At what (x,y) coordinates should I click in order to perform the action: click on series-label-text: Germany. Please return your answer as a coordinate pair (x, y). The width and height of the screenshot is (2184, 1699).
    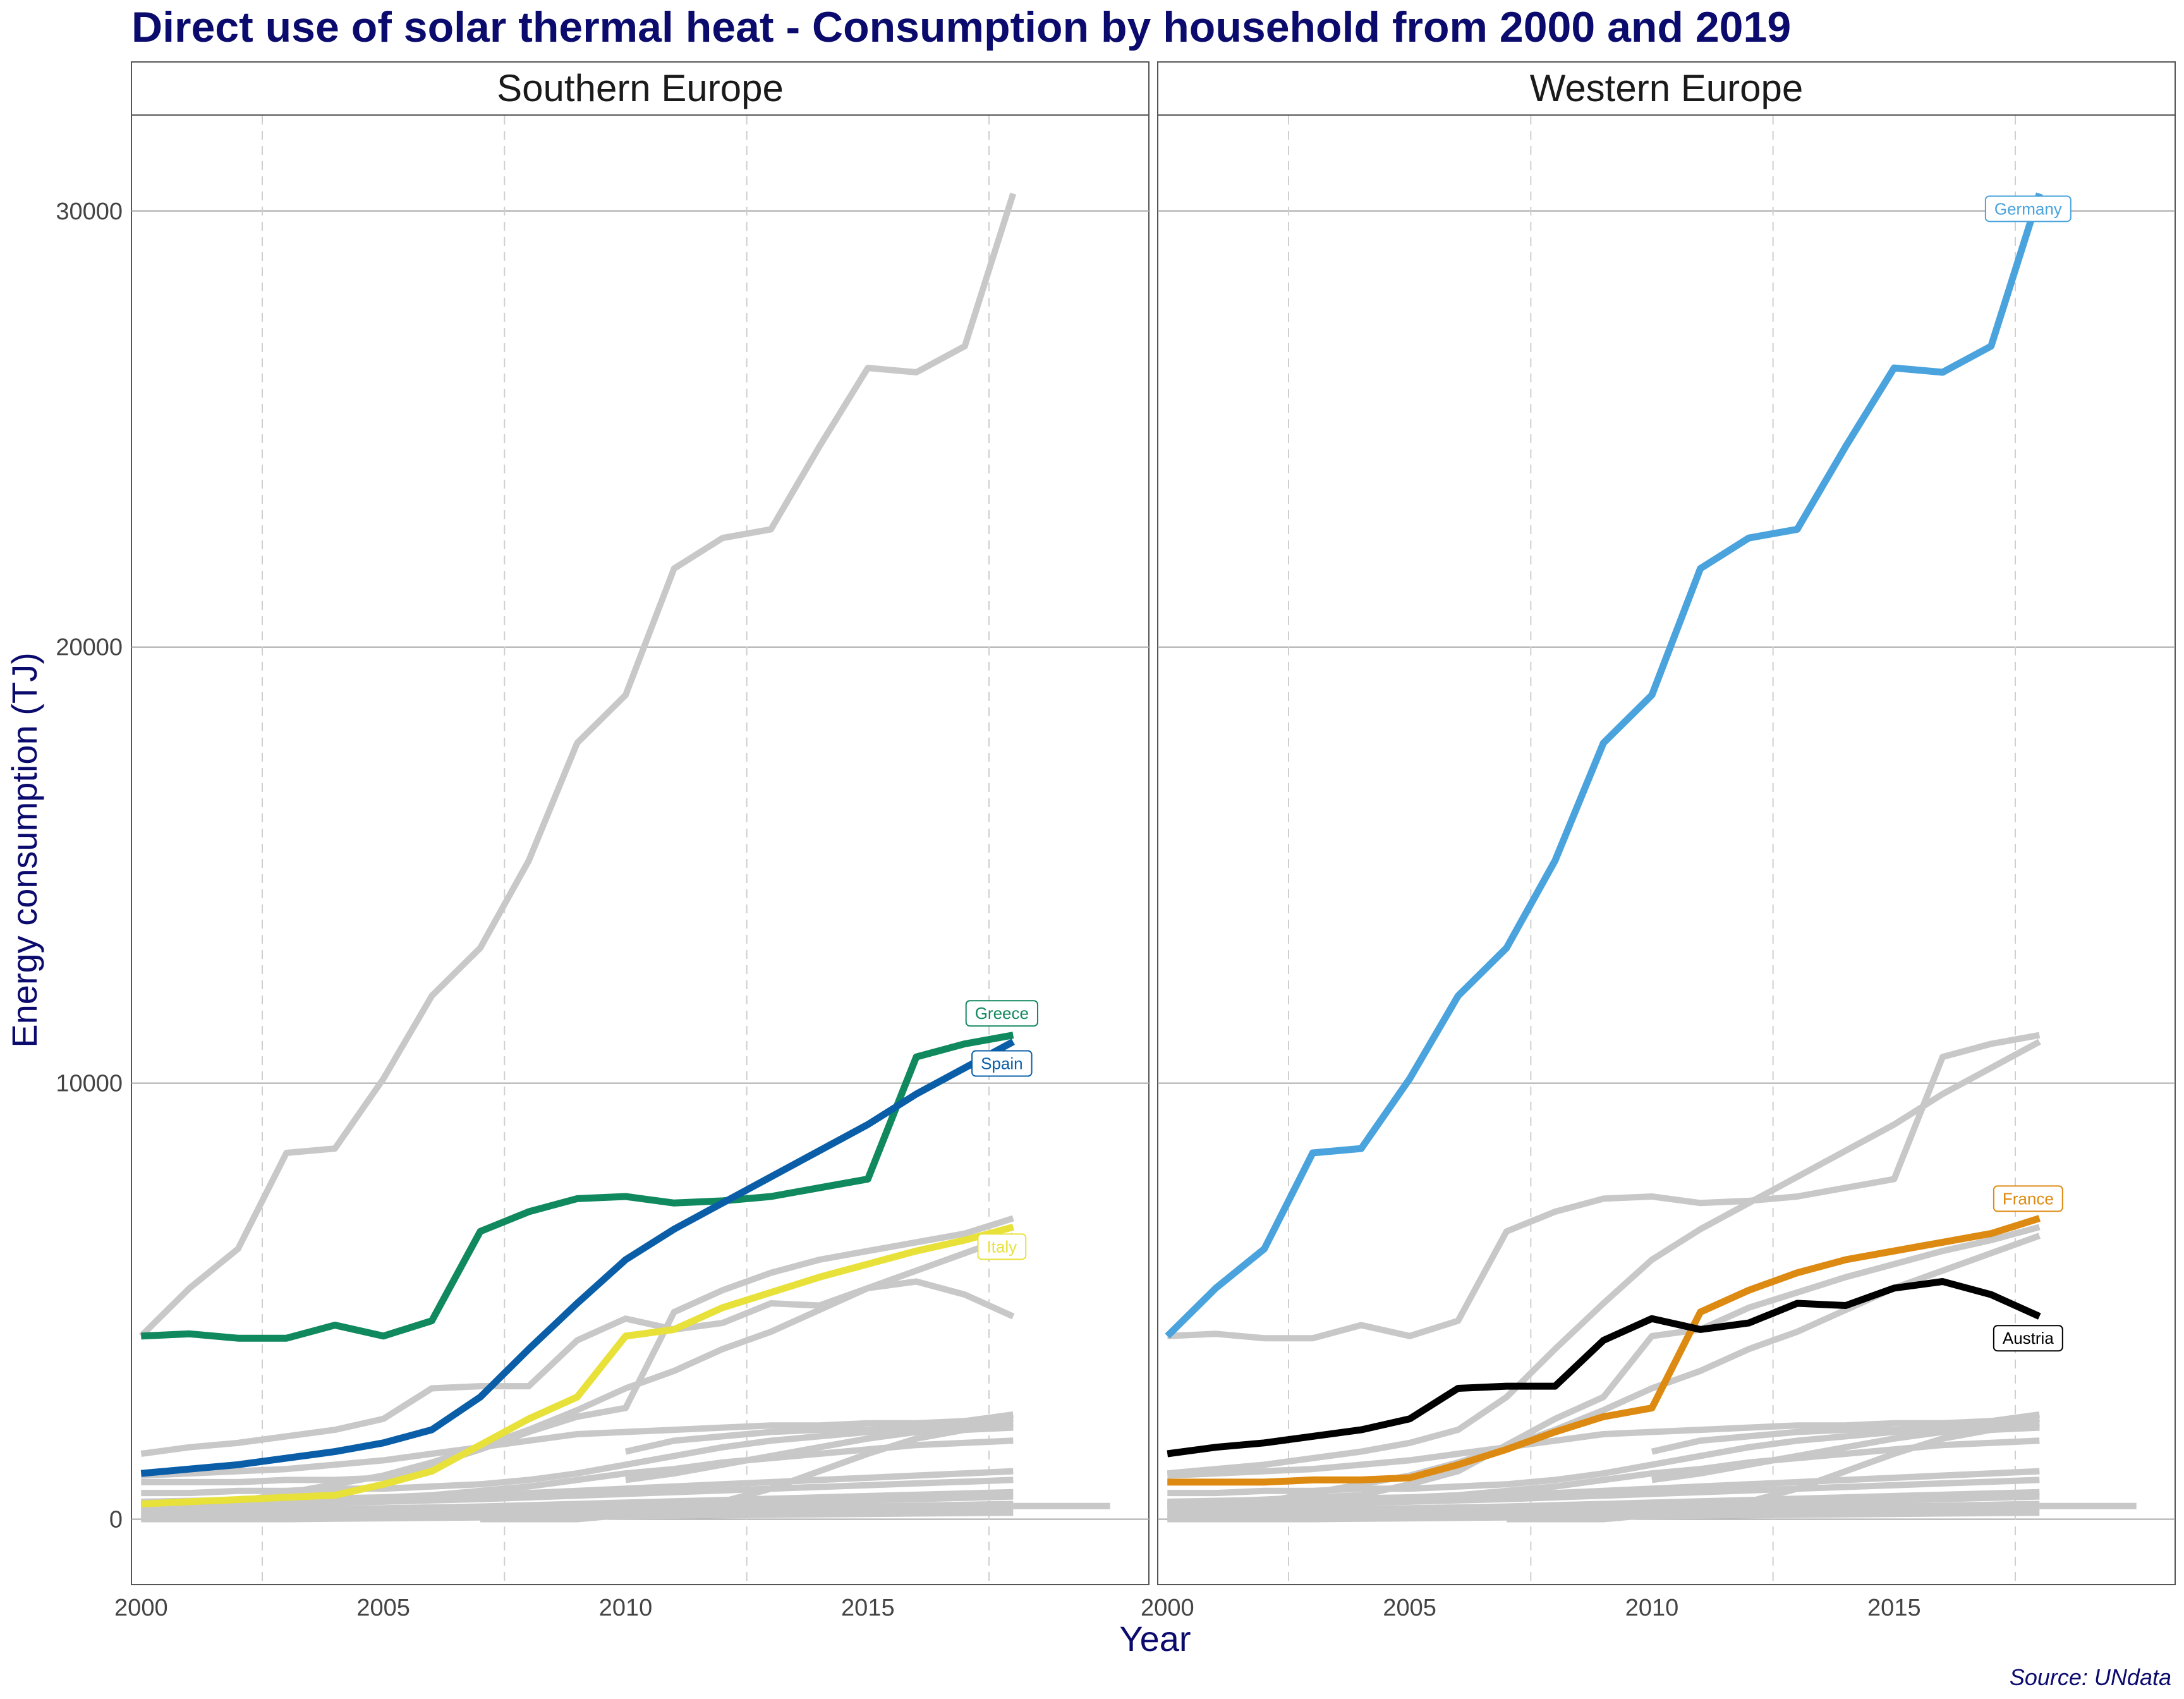
    Looking at the image, I should click on (2028, 208).